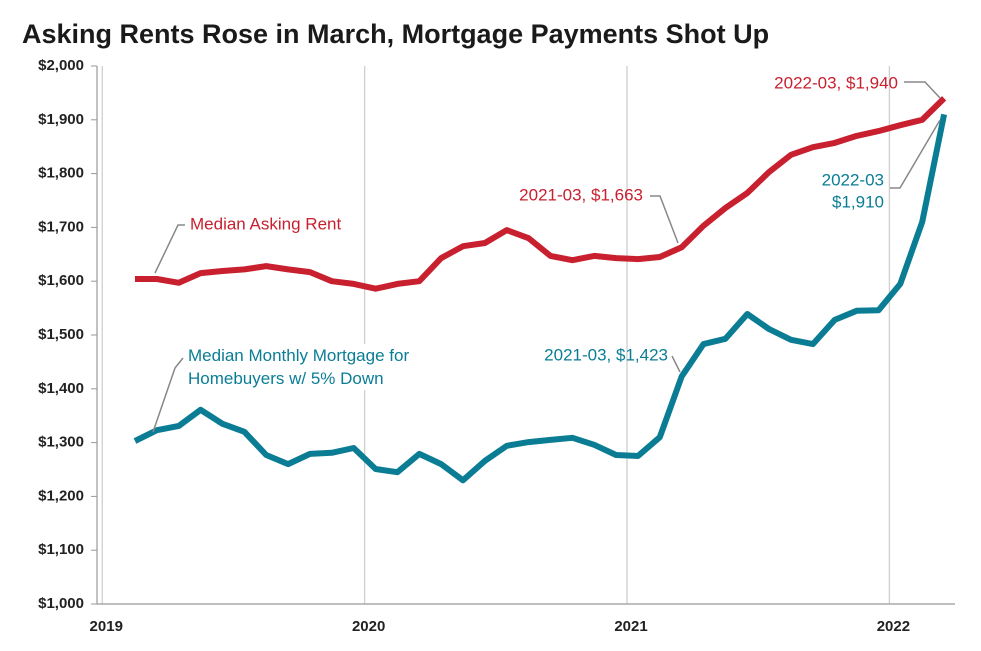 The width and height of the screenshot is (981, 651). Describe the element at coordinates (61, 173) in the screenshot. I see `y-tick-label: $1,800` at that location.